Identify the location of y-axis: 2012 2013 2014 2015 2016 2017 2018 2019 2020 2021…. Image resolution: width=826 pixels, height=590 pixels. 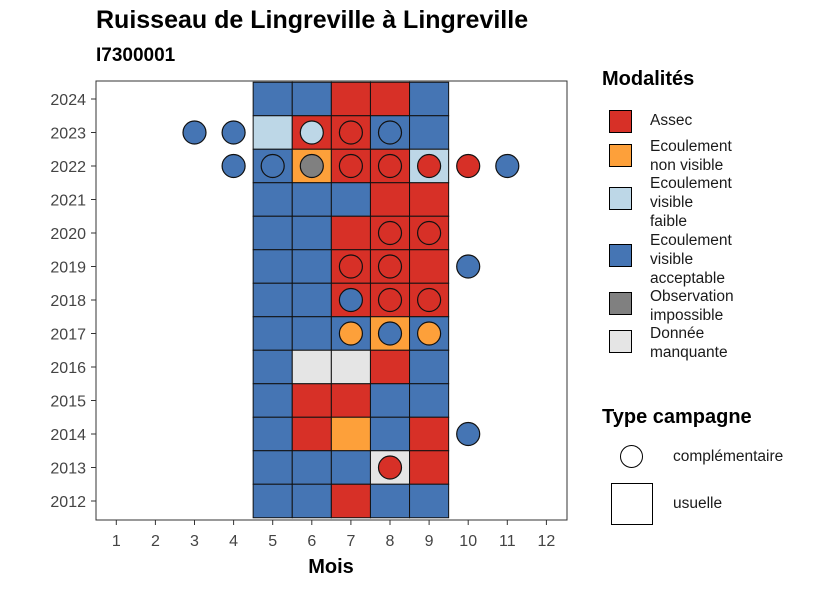
(73, 301).